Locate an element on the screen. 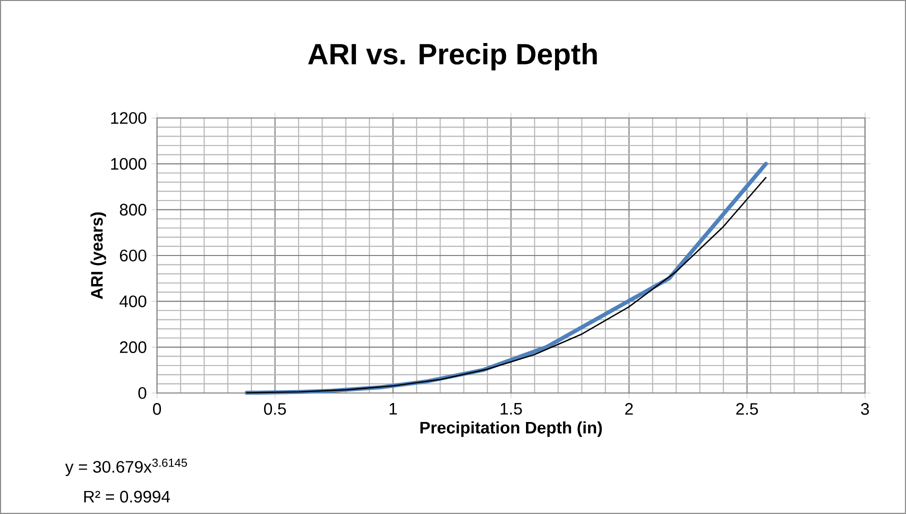  x-axis-title: Precipitation Depth (in) is located at coordinates (511, 429).